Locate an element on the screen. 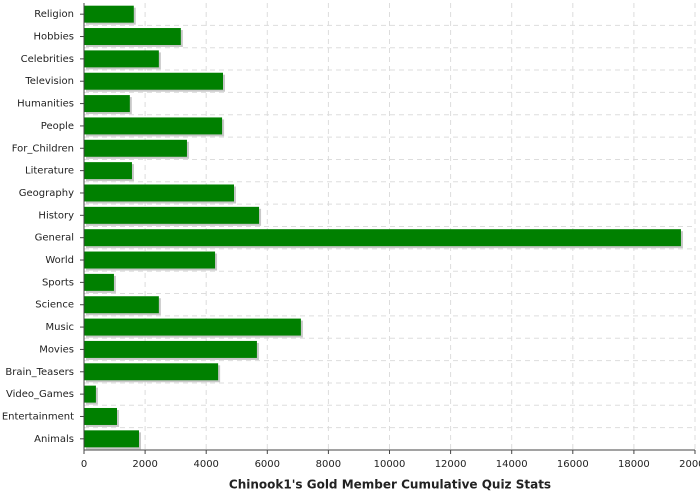  y-tick-label: Literature is located at coordinates (49, 171).